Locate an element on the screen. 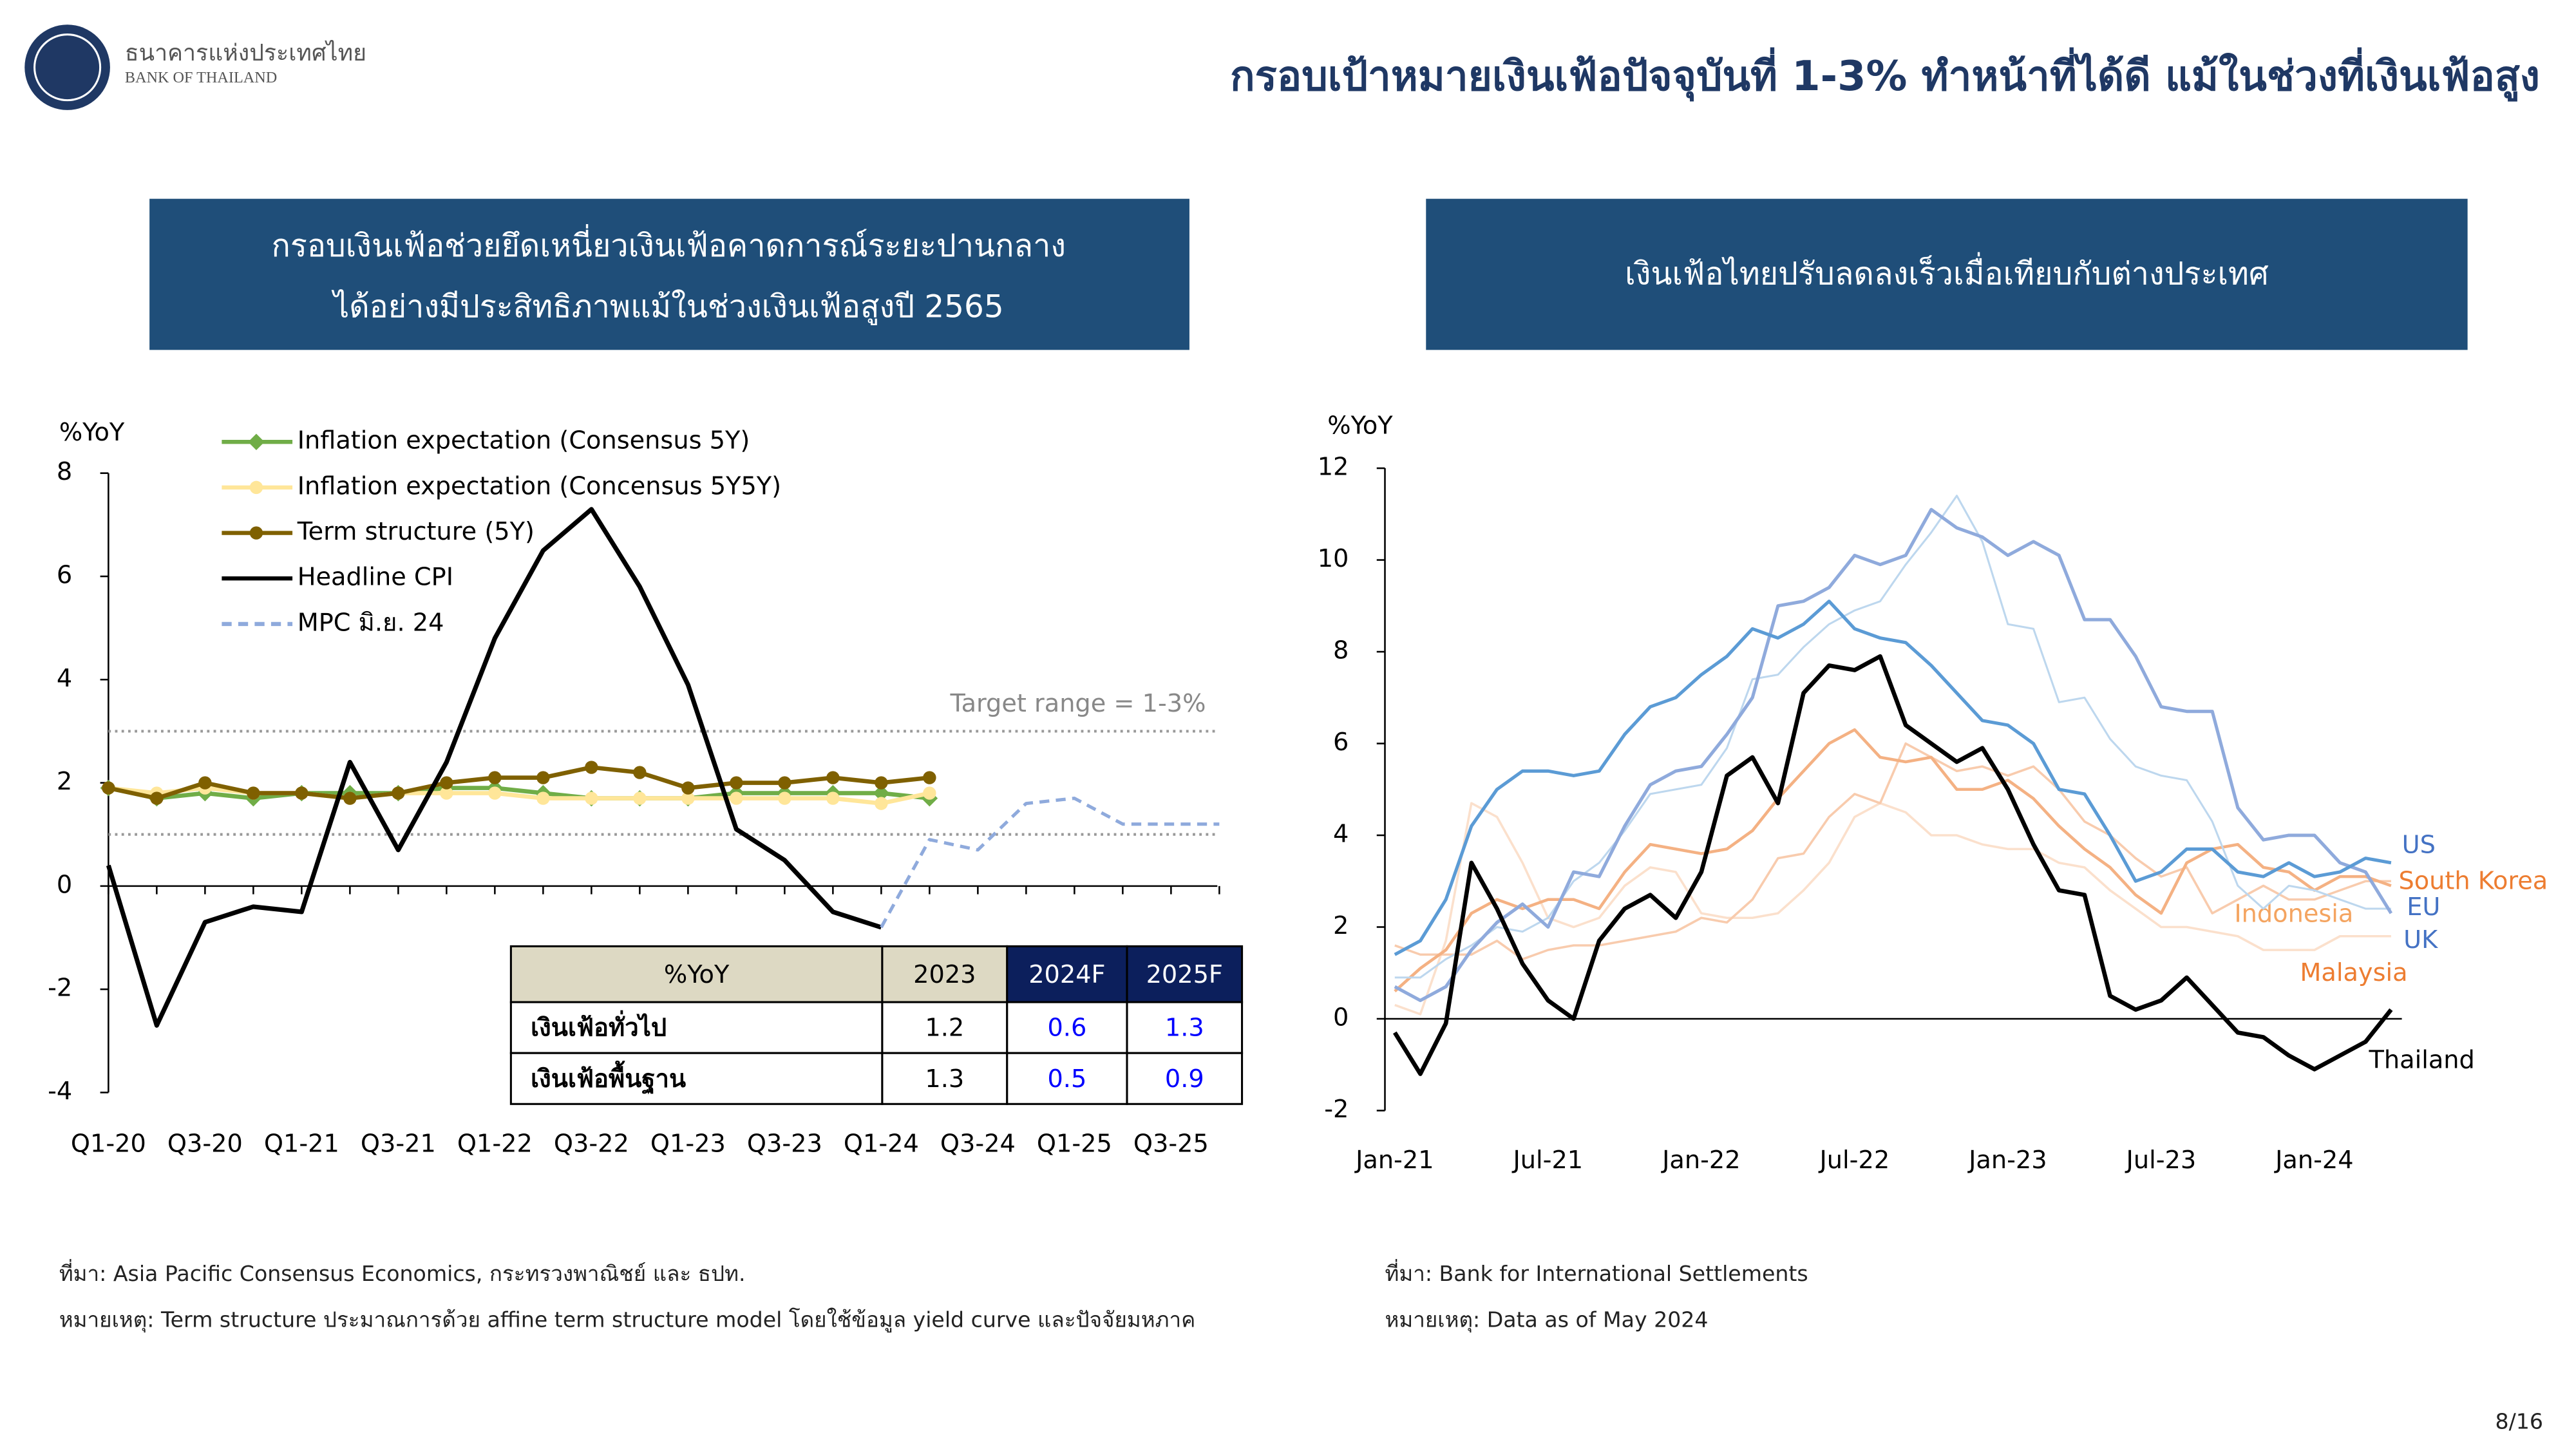 Image resolution: width=2576 pixels, height=1449 pixels. x-tick-label: Q1-24 is located at coordinates (881, 1144).